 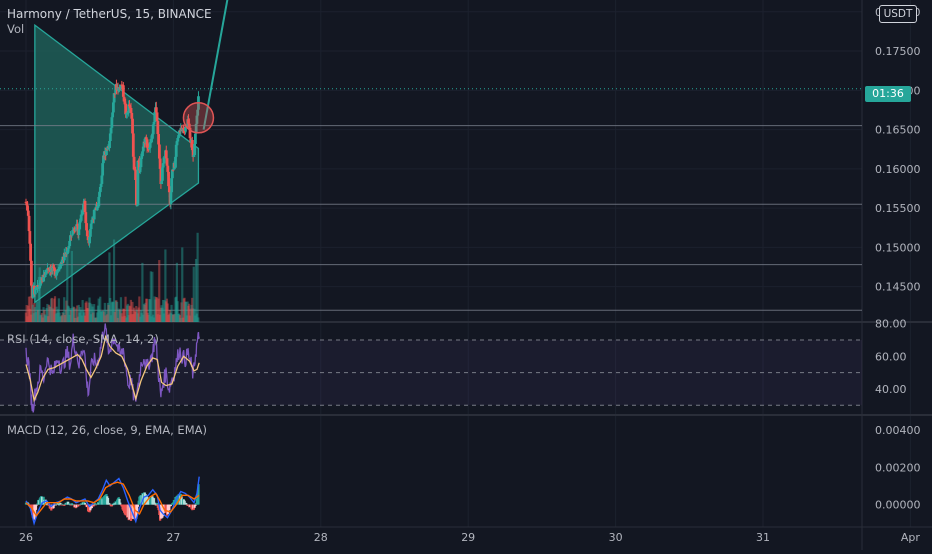 What do you see at coordinates (26, 537) in the screenshot?
I see `date-tick-label: 26` at bounding box center [26, 537].